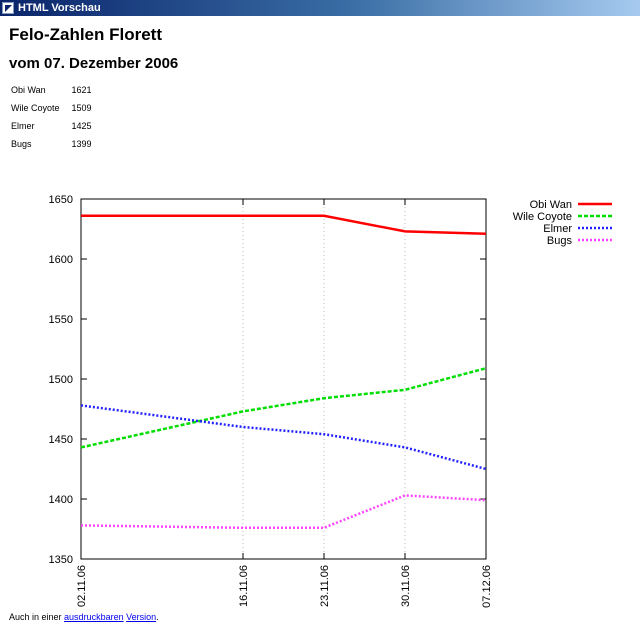 This screenshot has height=627, width=640. What do you see at coordinates (85, 34) in the screenshot?
I see `page-title: Felo-Zahlen Florett` at bounding box center [85, 34].